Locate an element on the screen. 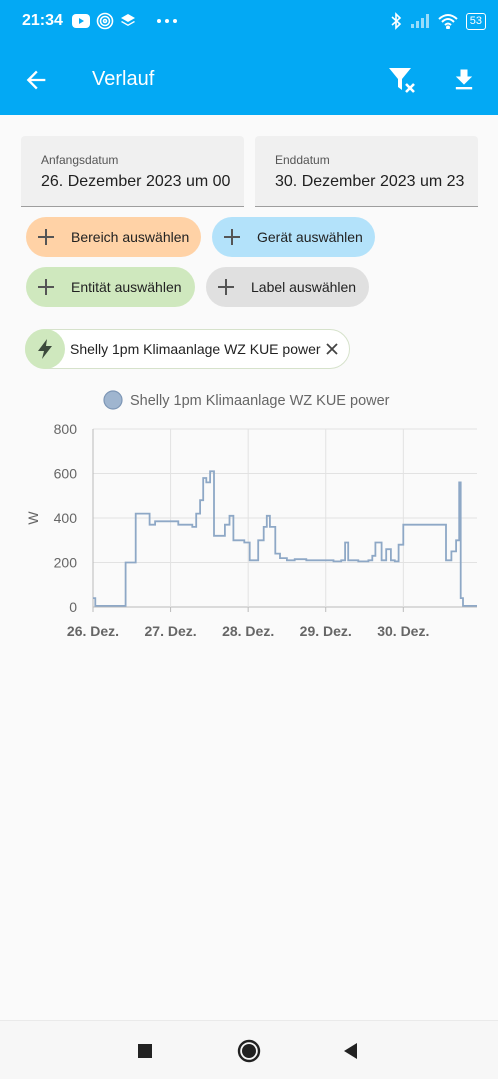  end-date-value: 30. Dezember 2023 um 23 is located at coordinates (370, 181).